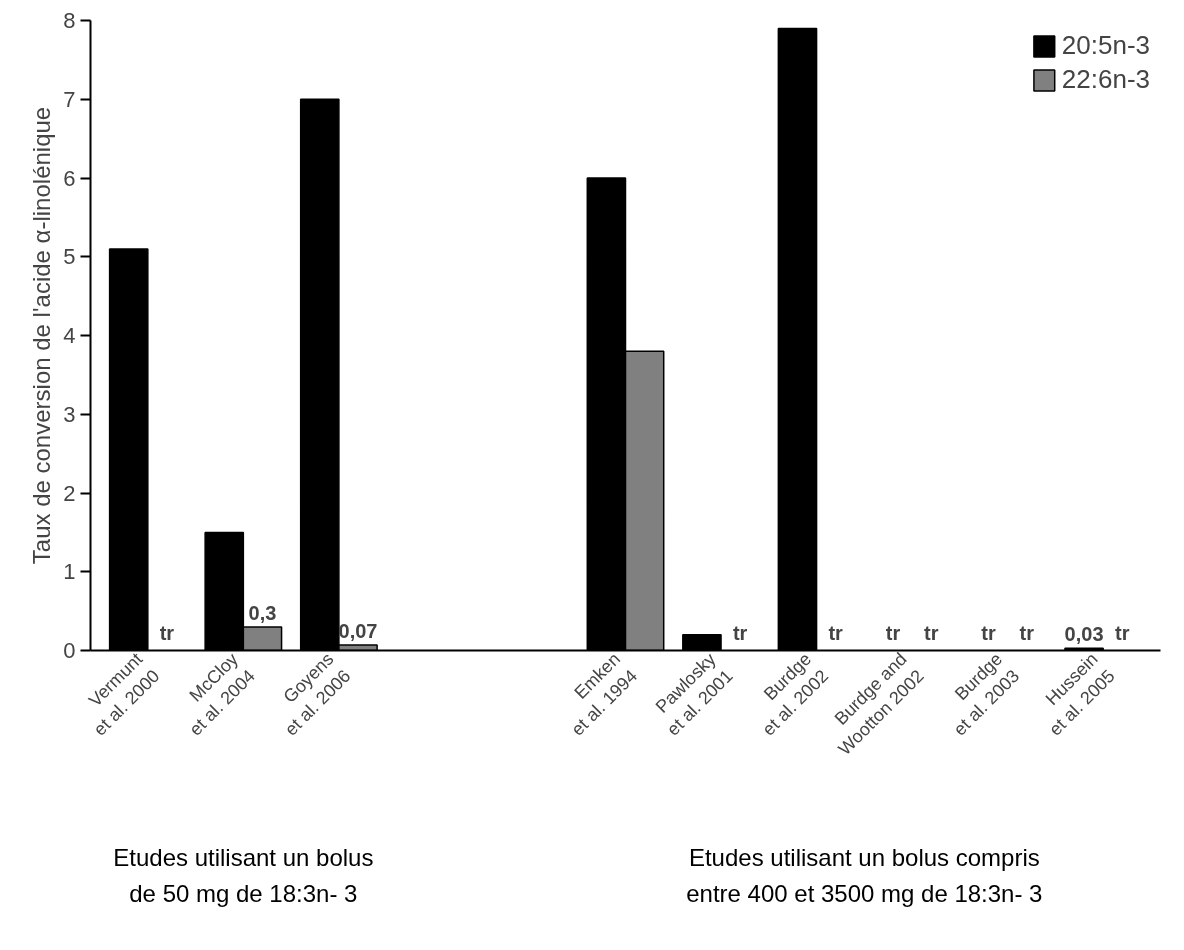 This screenshot has height=950, width=1184. I want to click on y-tick-label: 6, so click(69, 178).